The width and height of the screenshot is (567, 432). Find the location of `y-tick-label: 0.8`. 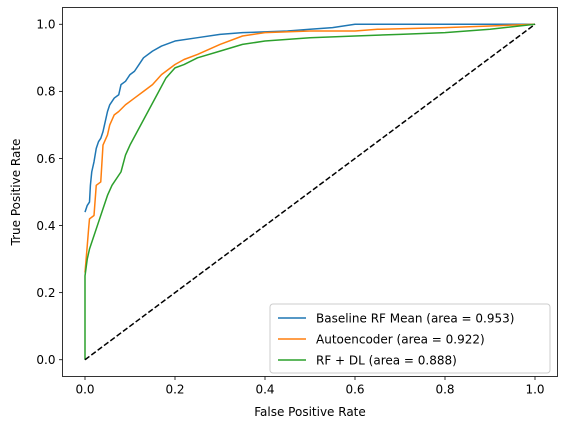

y-tick-label: 0.8 is located at coordinates (45, 92).